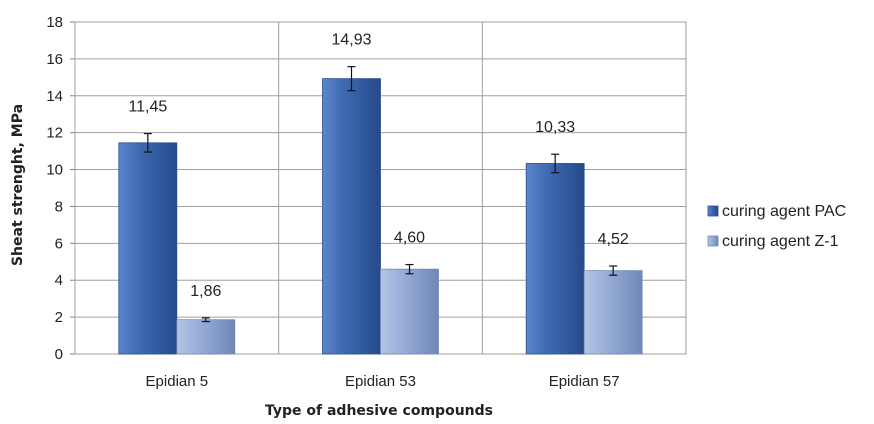 This screenshot has width=874, height=424. Describe the element at coordinates (776, 226) in the screenshot. I see `legend: curing agent PAC curing agent Z-1` at that location.